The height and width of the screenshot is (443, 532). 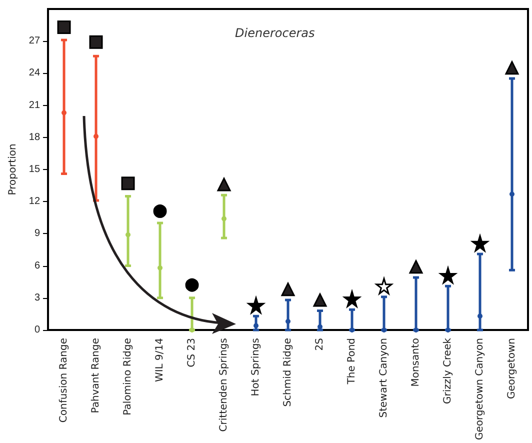 What do you see at coordinates (416, 362) in the screenshot?
I see `x-tick-label: Monsanto` at bounding box center [416, 362].